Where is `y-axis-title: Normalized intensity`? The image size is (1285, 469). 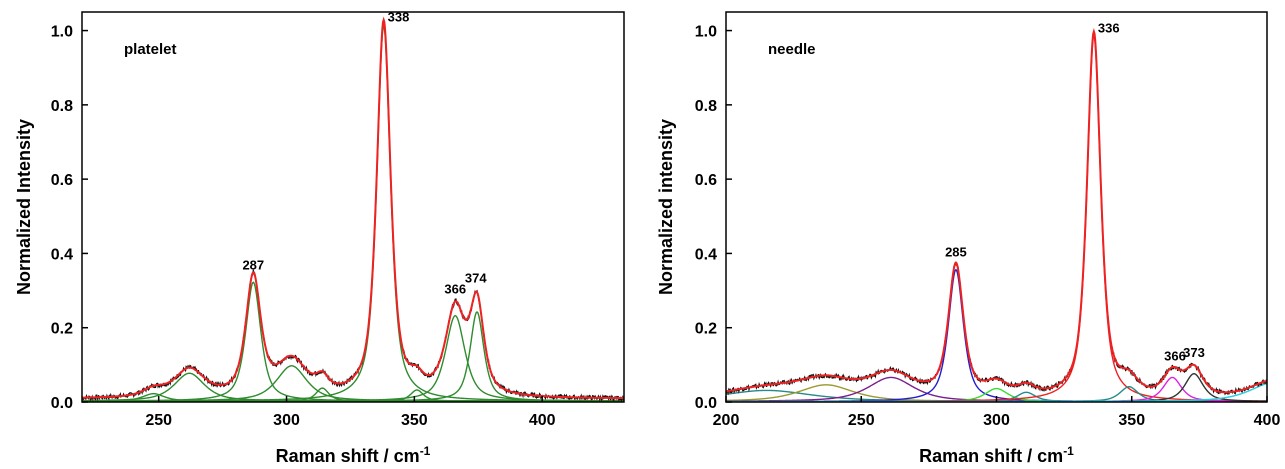
y-axis-title: Normalized intensity is located at coordinates (666, 207).